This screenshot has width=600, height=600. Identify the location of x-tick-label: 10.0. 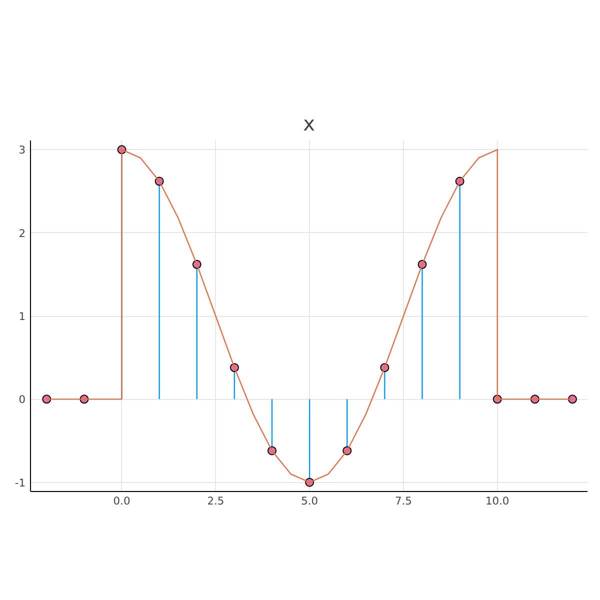
(497, 501).